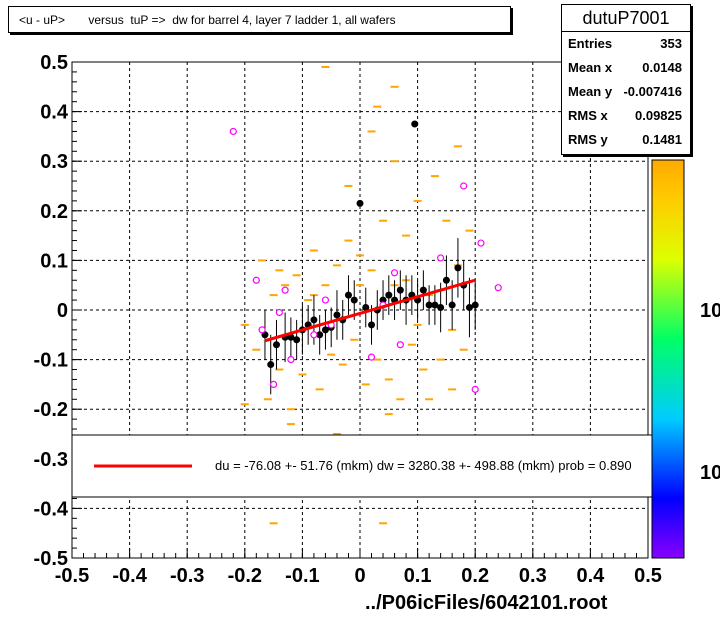 This screenshot has width=720, height=620. I want to click on stats-row-mean-y: Mean y -0.007416, so click(626, 92).